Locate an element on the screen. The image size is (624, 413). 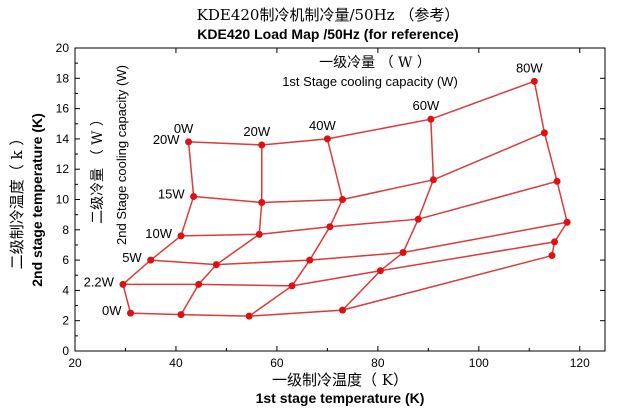
second-stage-capacity-label-cn: 二级冷量 （ W ） is located at coordinates (98, 168).